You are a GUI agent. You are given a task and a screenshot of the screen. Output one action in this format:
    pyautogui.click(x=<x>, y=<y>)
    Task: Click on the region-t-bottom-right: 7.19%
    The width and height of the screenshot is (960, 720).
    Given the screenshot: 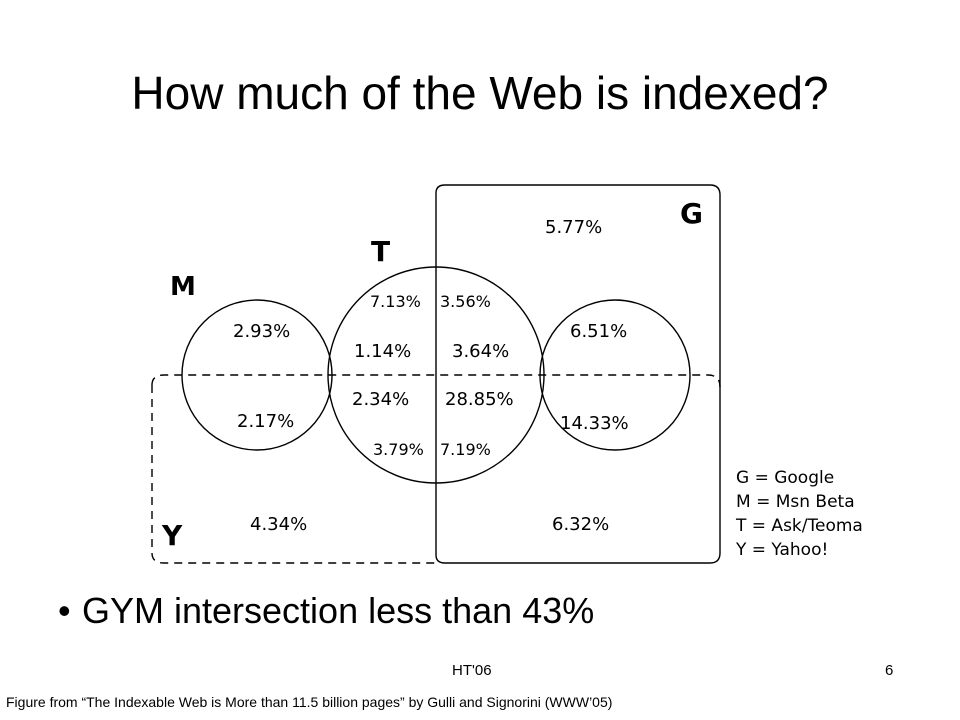 What is the action you would take?
    pyautogui.click(x=465, y=449)
    